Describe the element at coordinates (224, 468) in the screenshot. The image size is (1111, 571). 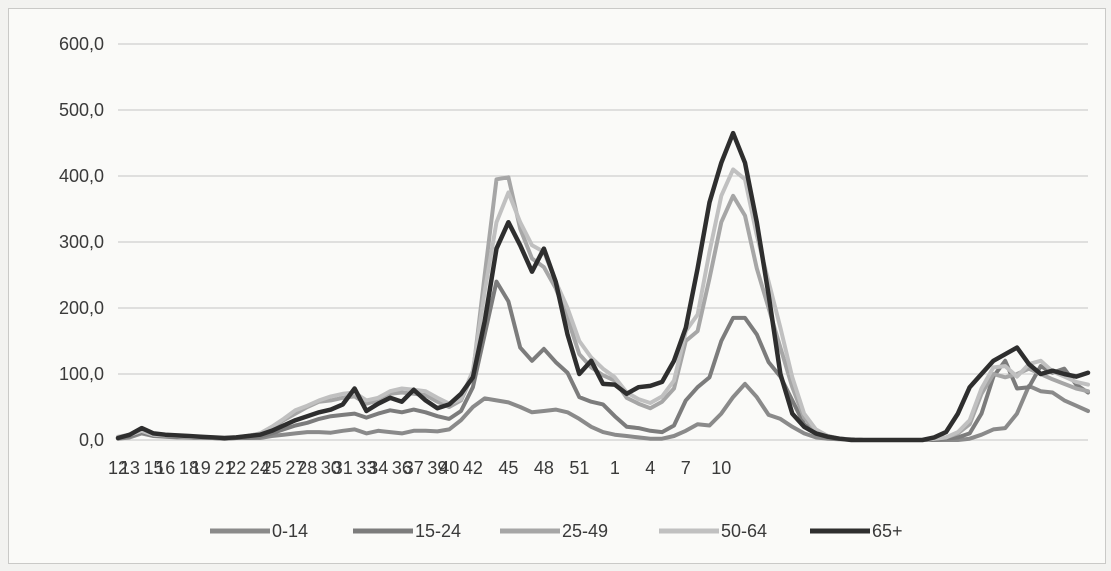
I see `x-tick-label: 21` at that location.